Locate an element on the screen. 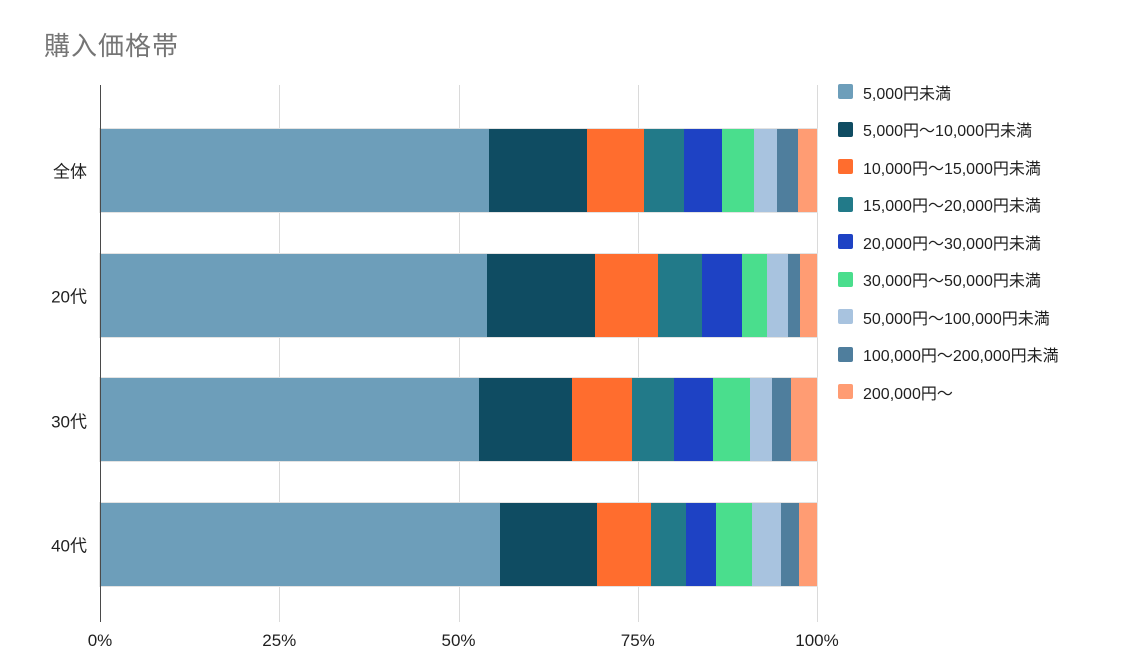 The width and height of the screenshot is (1147, 661). chart-title: 購入価格帯 is located at coordinates (112, 46).